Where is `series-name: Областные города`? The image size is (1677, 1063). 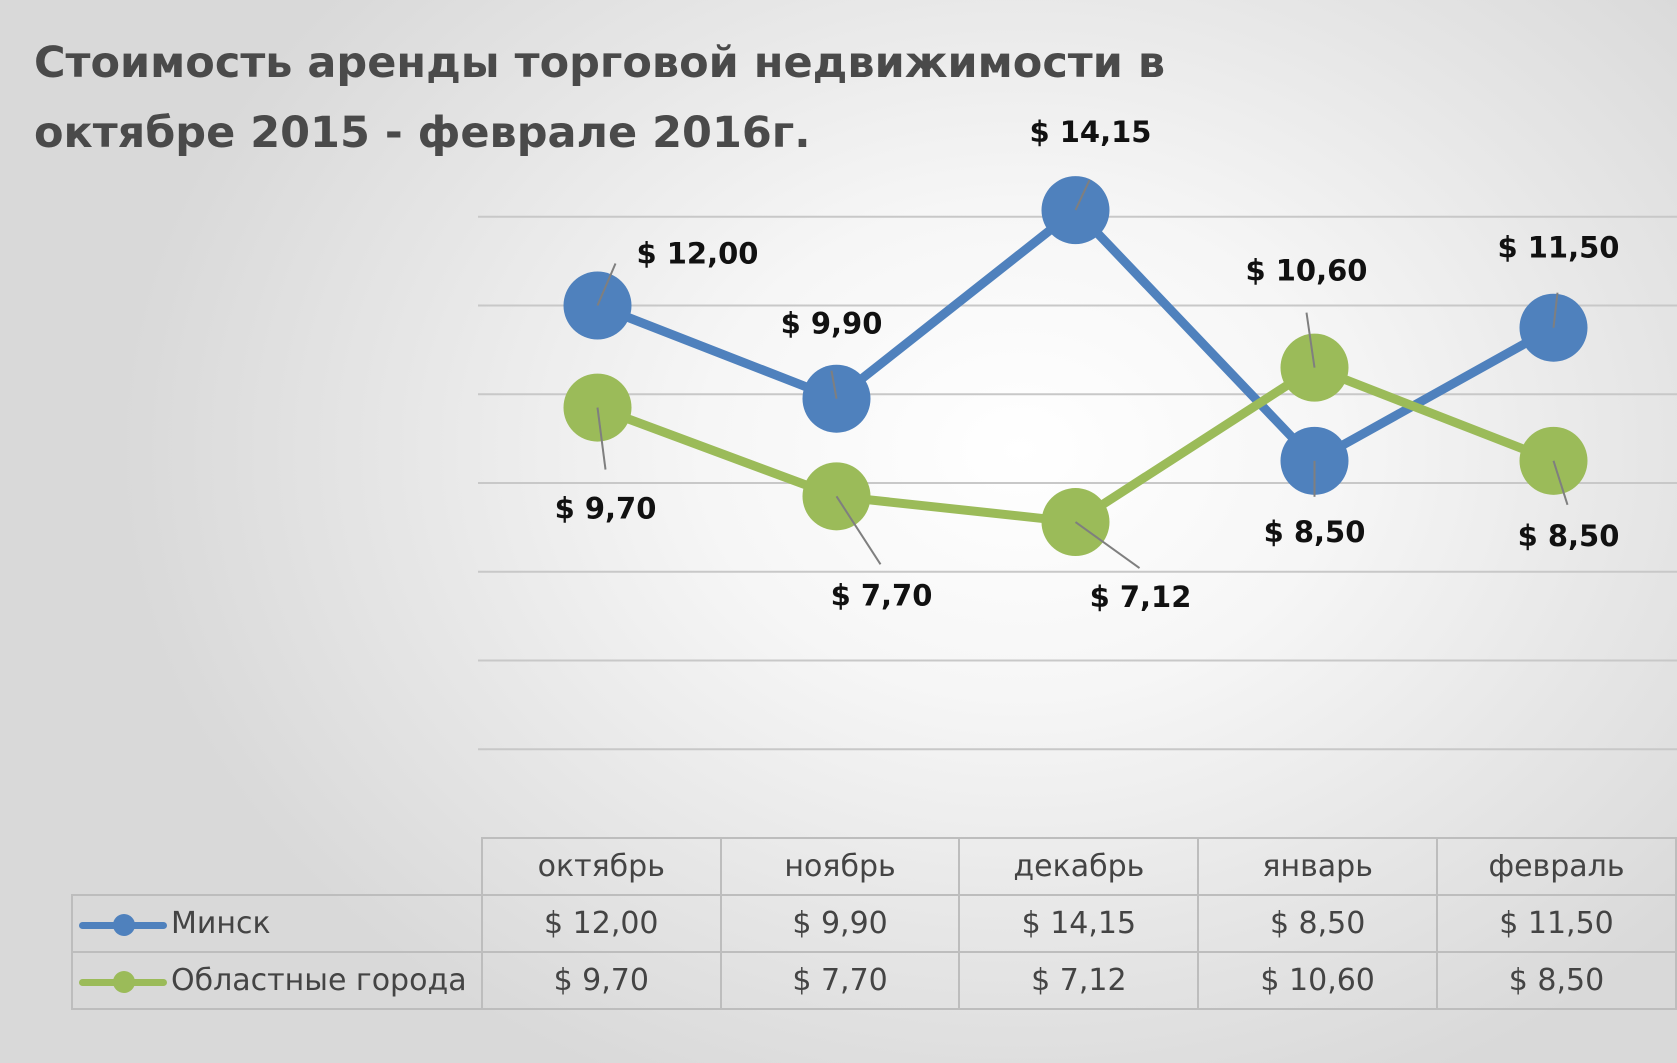
series-name: Областные города is located at coordinates (319, 980).